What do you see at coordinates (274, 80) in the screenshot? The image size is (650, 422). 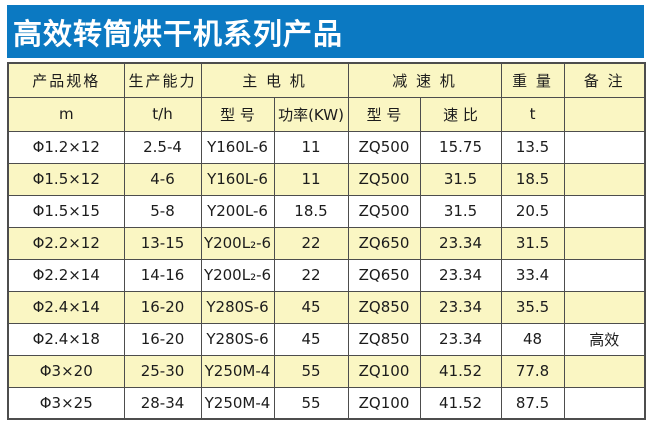 I see `col-header-main-motor: 主 电 机` at bounding box center [274, 80].